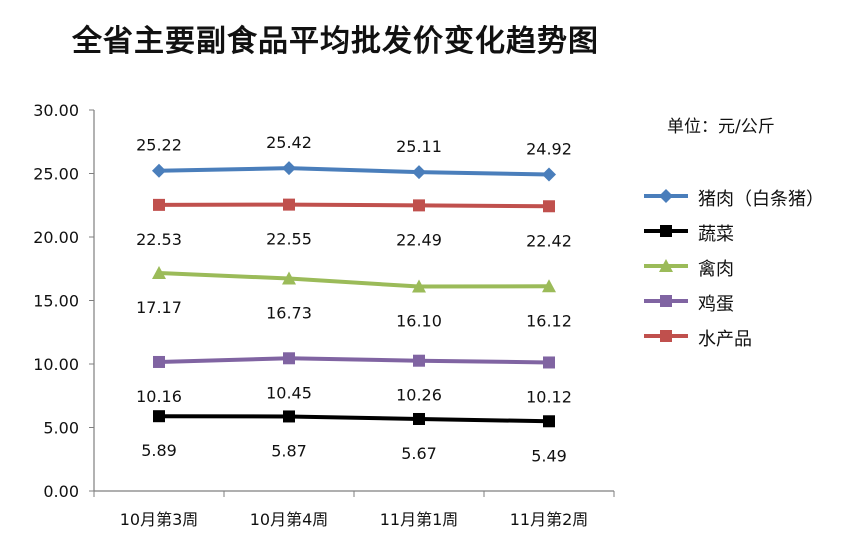 The image size is (853, 551). What do you see at coordinates (159, 239) in the screenshot?
I see `data-label: 22.53` at bounding box center [159, 239].